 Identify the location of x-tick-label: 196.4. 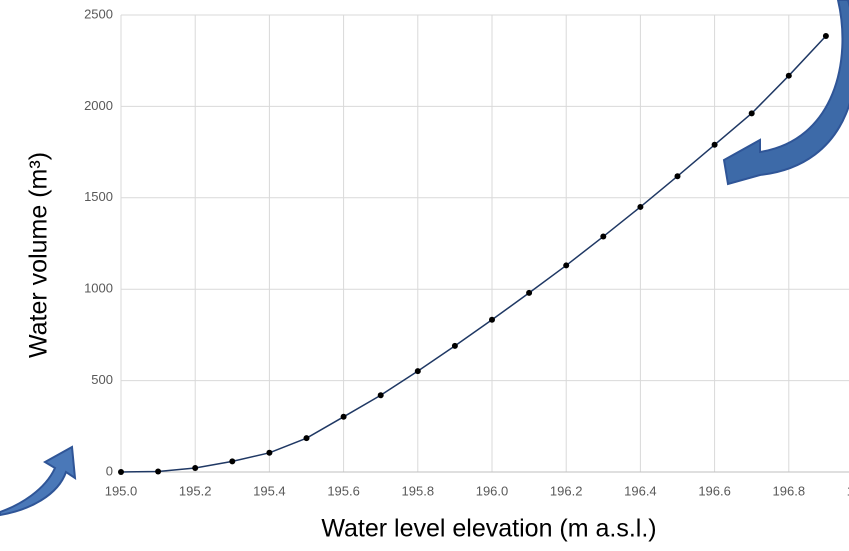
(640, 490).